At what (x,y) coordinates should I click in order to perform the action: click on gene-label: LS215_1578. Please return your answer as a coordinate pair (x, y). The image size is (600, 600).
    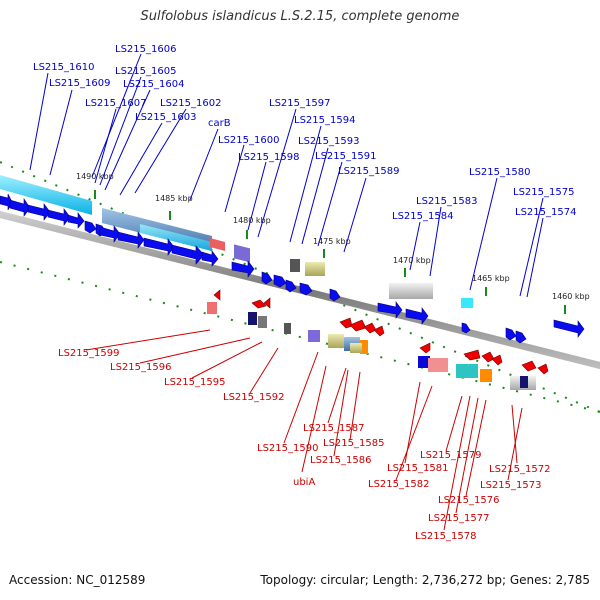
    Looking at the image, I should click on (445, 536).